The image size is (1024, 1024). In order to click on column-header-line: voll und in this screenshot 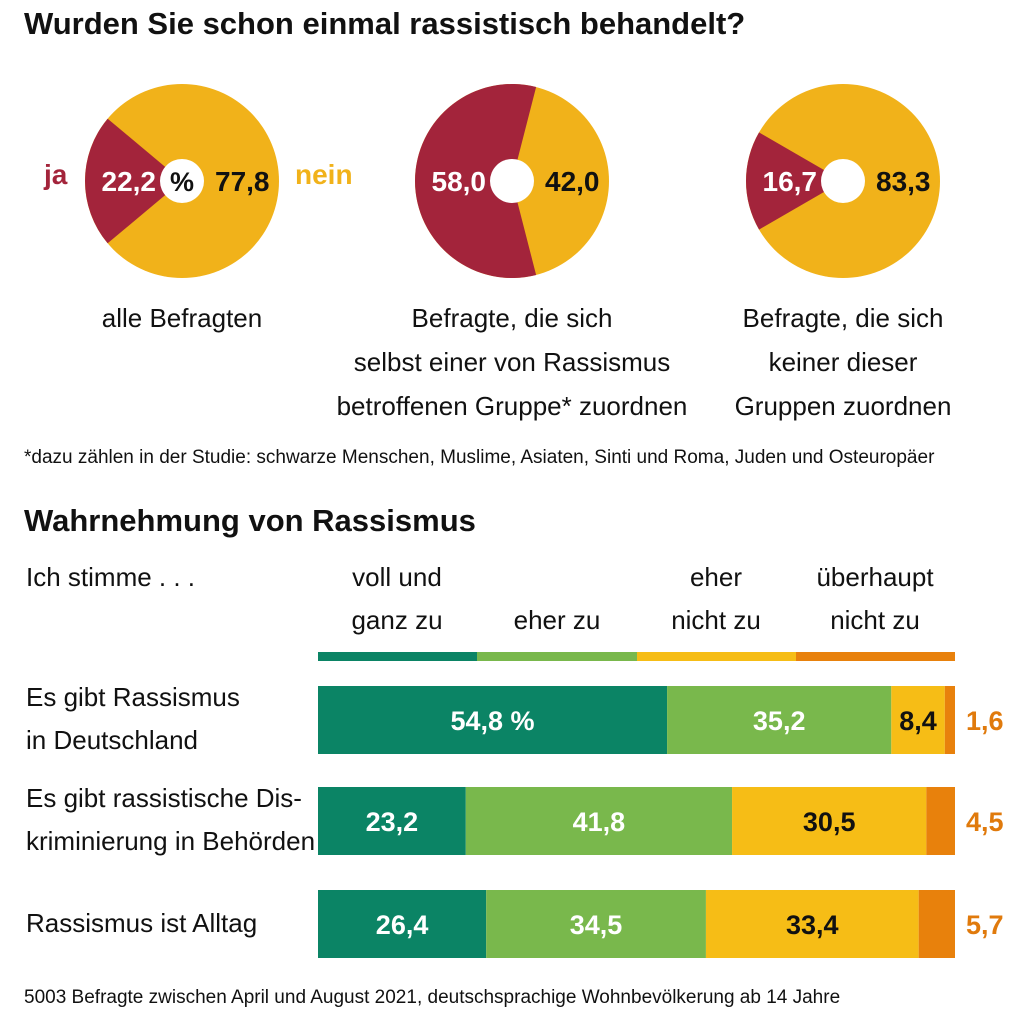, I will do `click(397, 577)`.